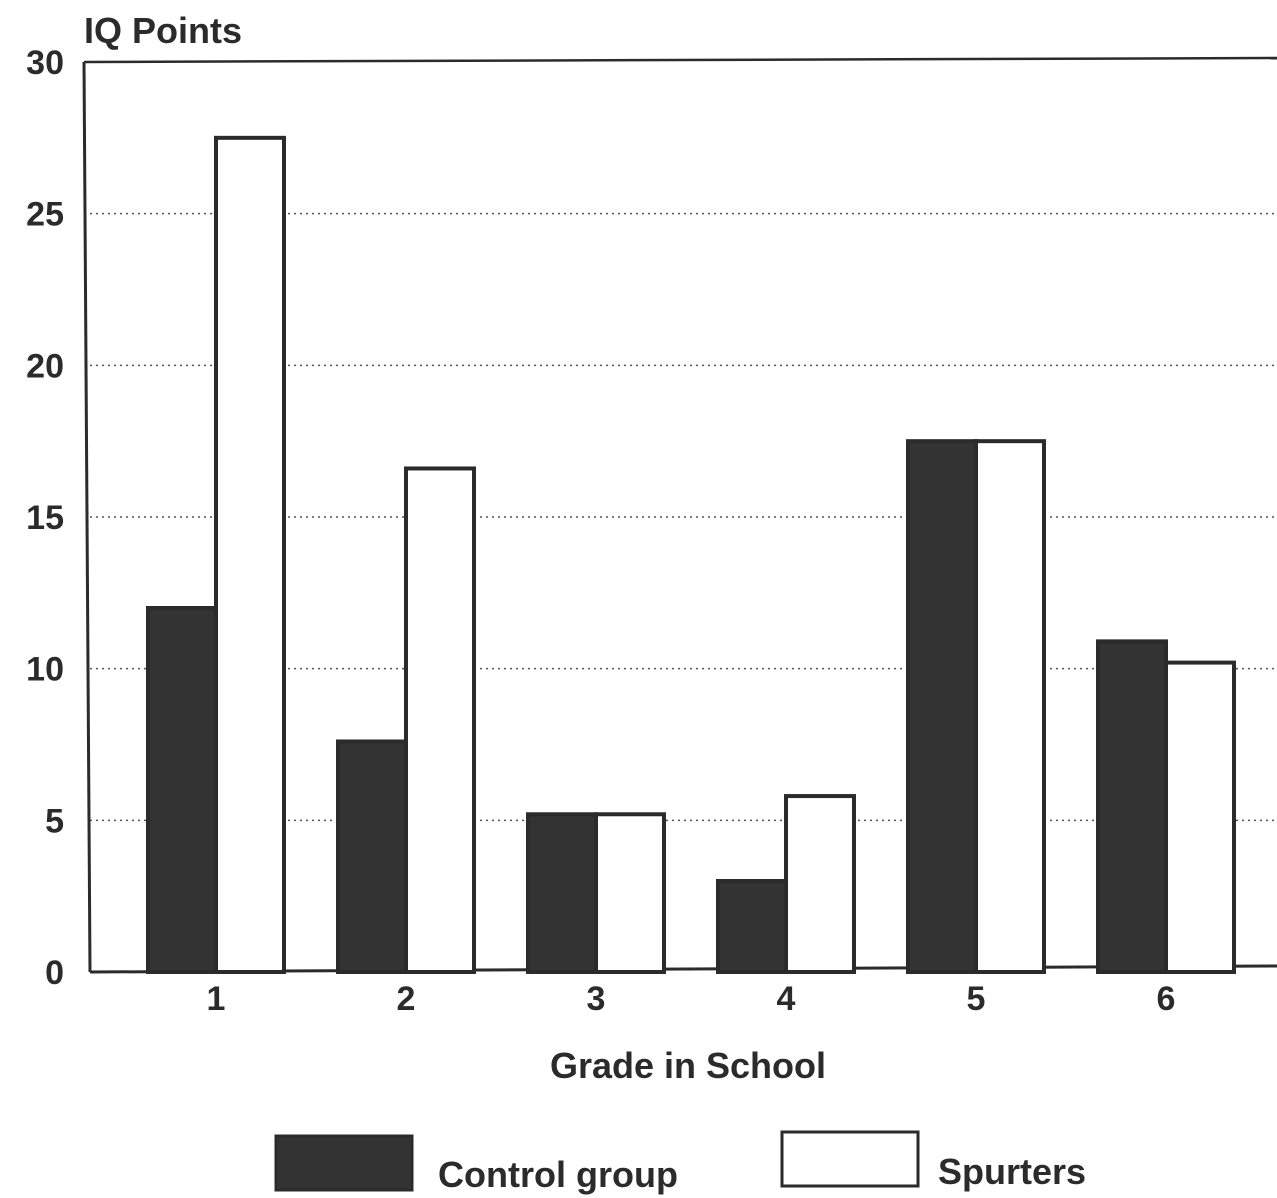 Image resolution: width=1277 pixels, height=1198 pixels. What do you see at coordinates (344, 1163) in the screenshot?
I see `legend-swatch-control-group` at bounding box center [344, 1163].